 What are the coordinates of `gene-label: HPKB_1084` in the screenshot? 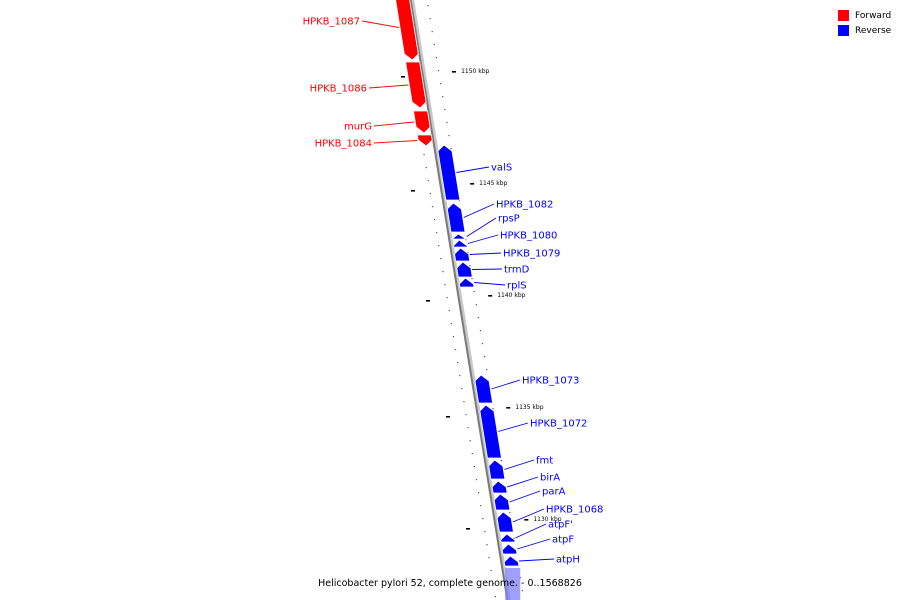 It's located at (343, 144).